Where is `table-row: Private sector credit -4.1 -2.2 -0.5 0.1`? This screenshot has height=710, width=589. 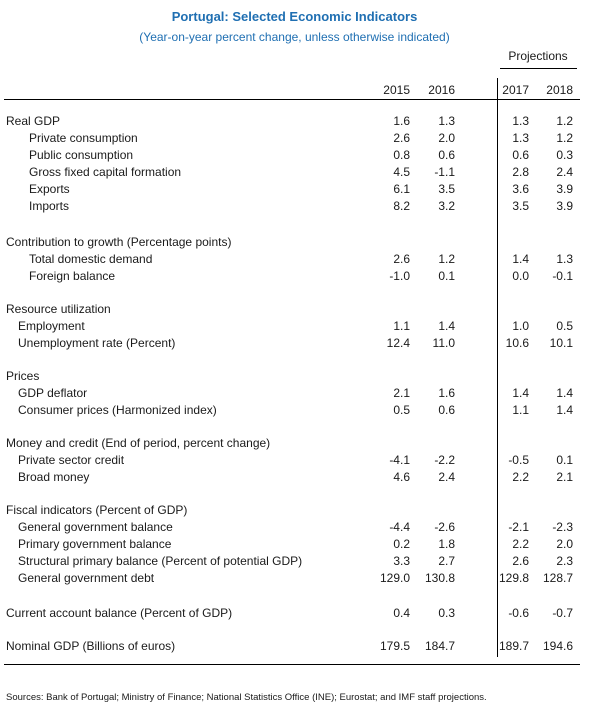 table-row: Private sector credit -4.1 -2.2 -0.5 0.1 is located at coordinates (294, 461).